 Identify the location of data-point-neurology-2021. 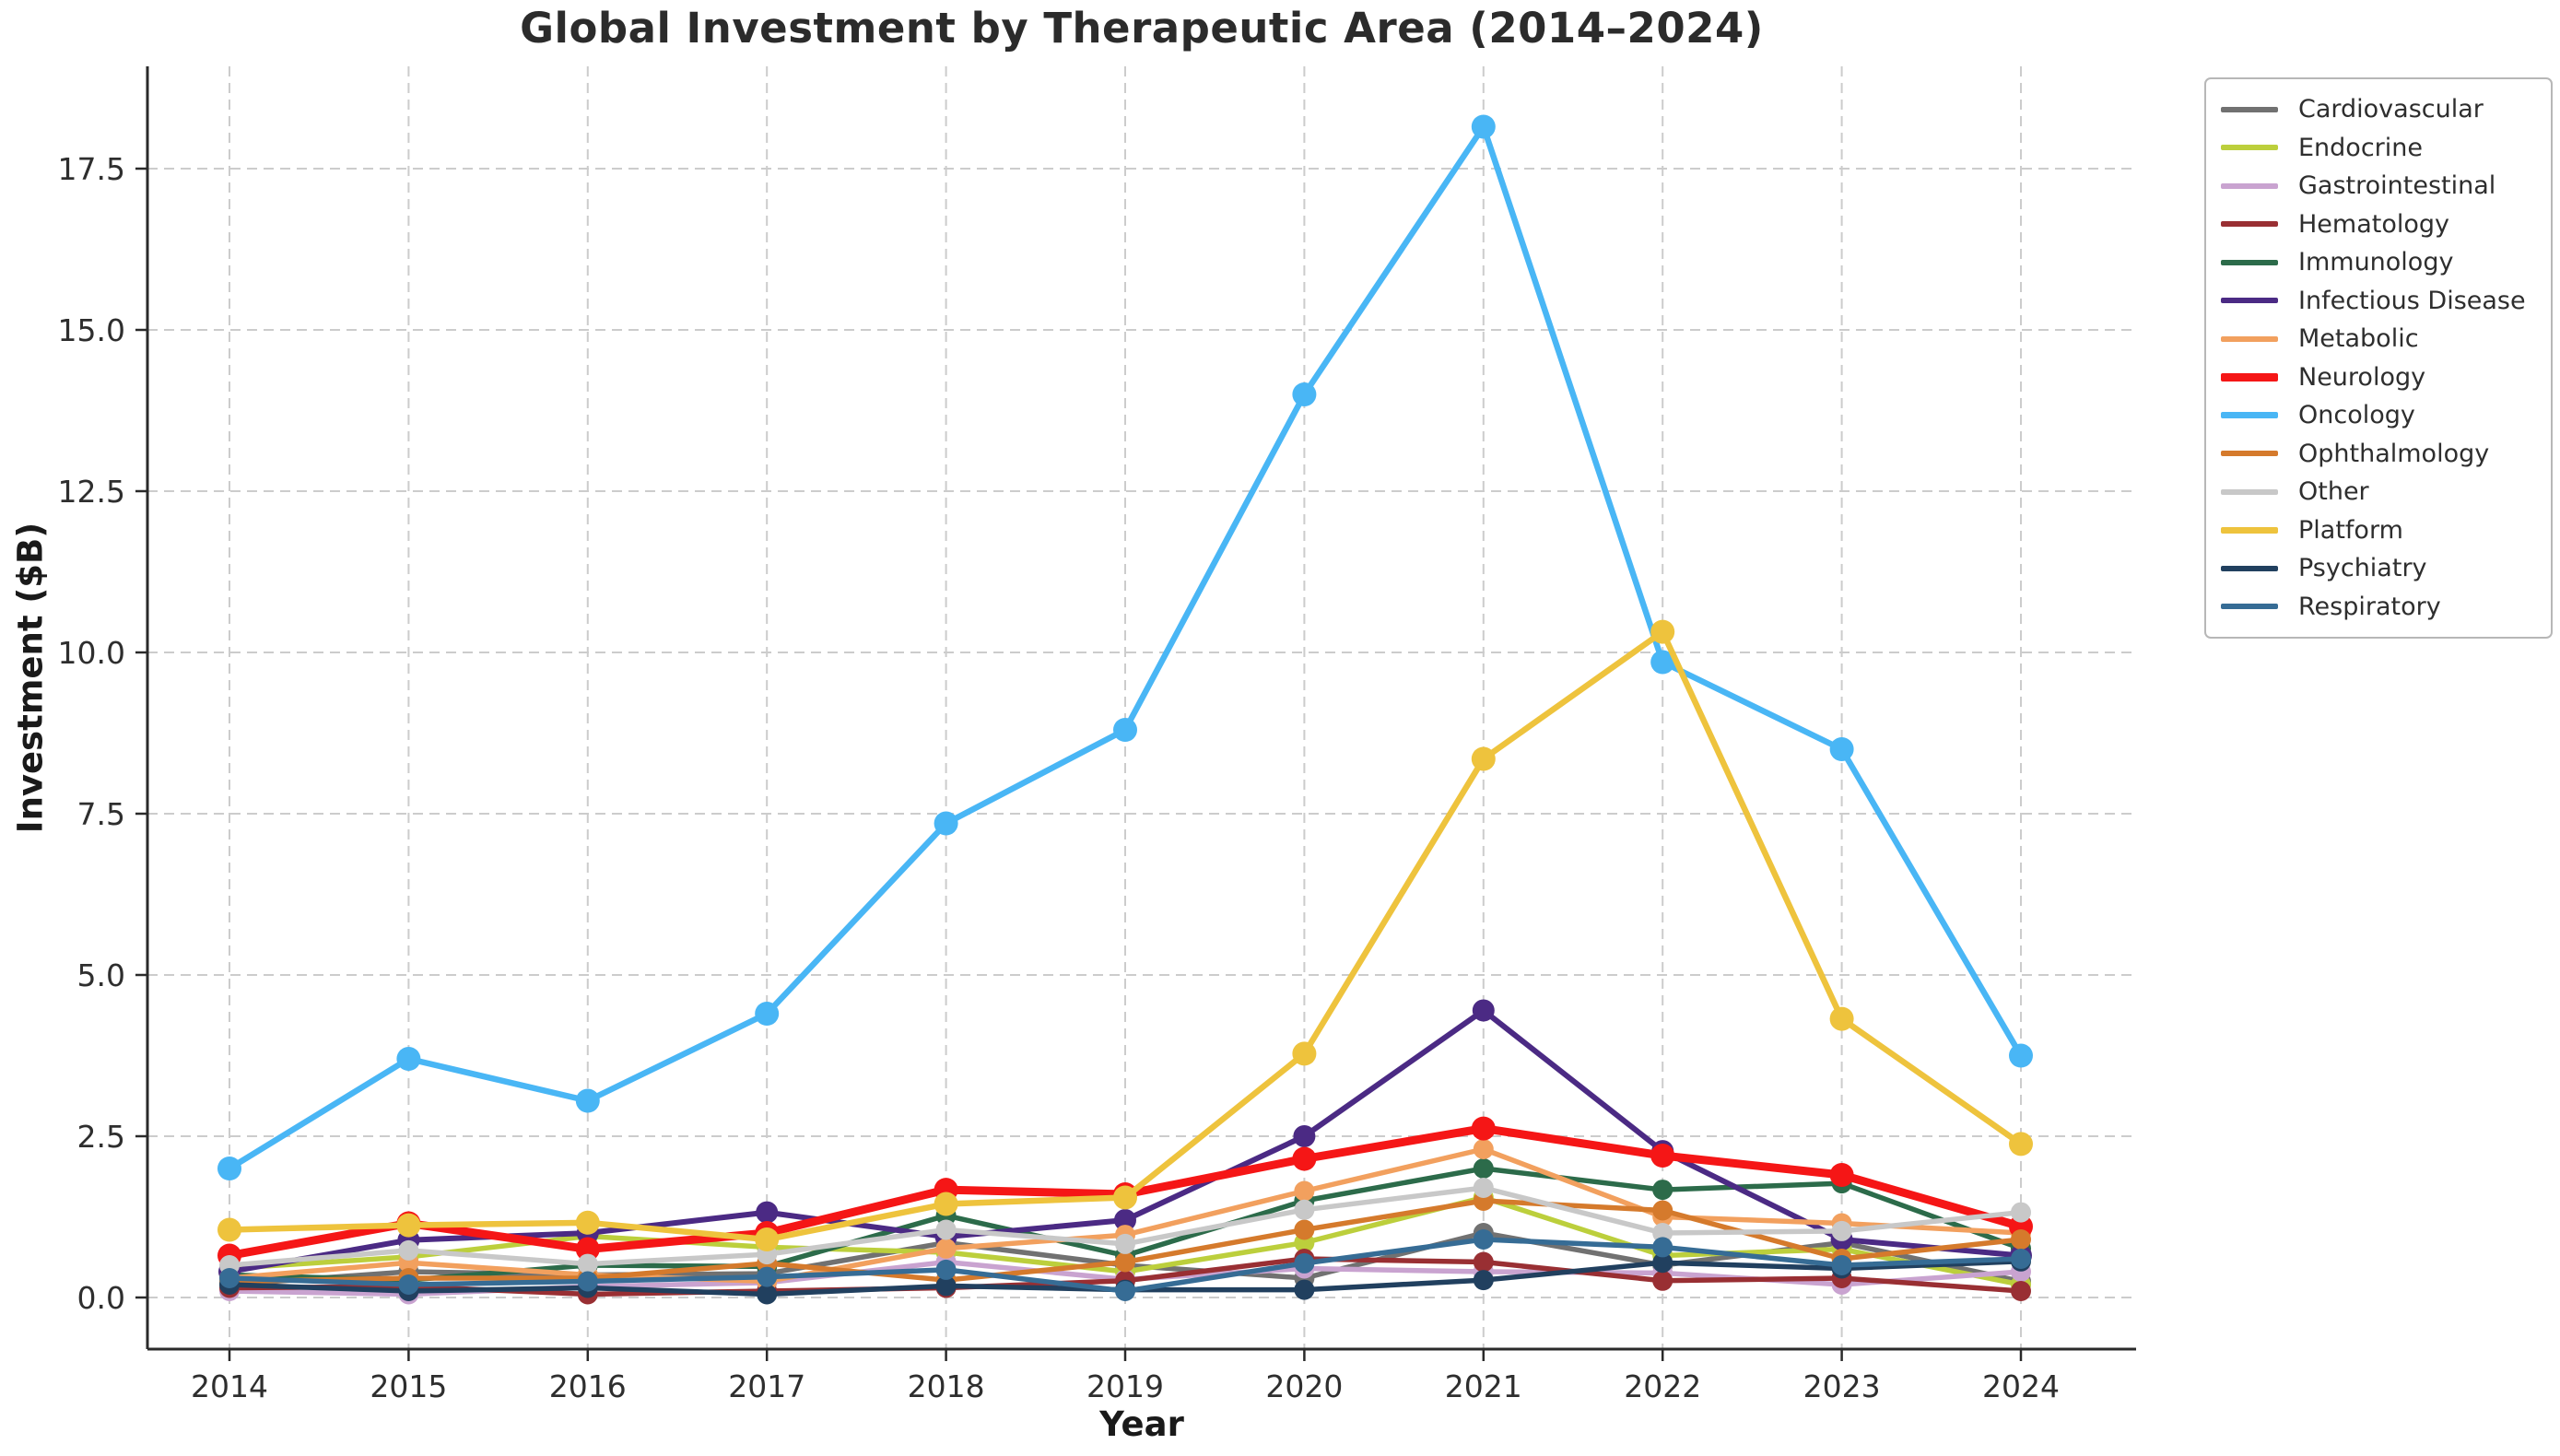
(1483, 1128).